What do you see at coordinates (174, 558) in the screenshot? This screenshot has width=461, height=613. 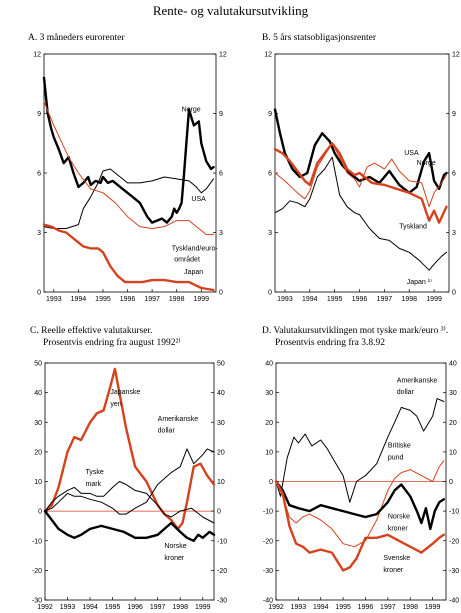 I see `chart-c-series-label: kroner` at bounding box center [174, 558].